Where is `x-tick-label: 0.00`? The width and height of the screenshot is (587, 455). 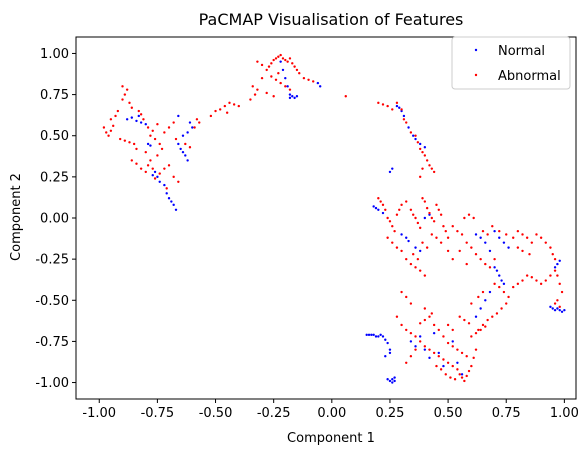 x-tick-label: 0.00 is located at coordinates (331, 413).